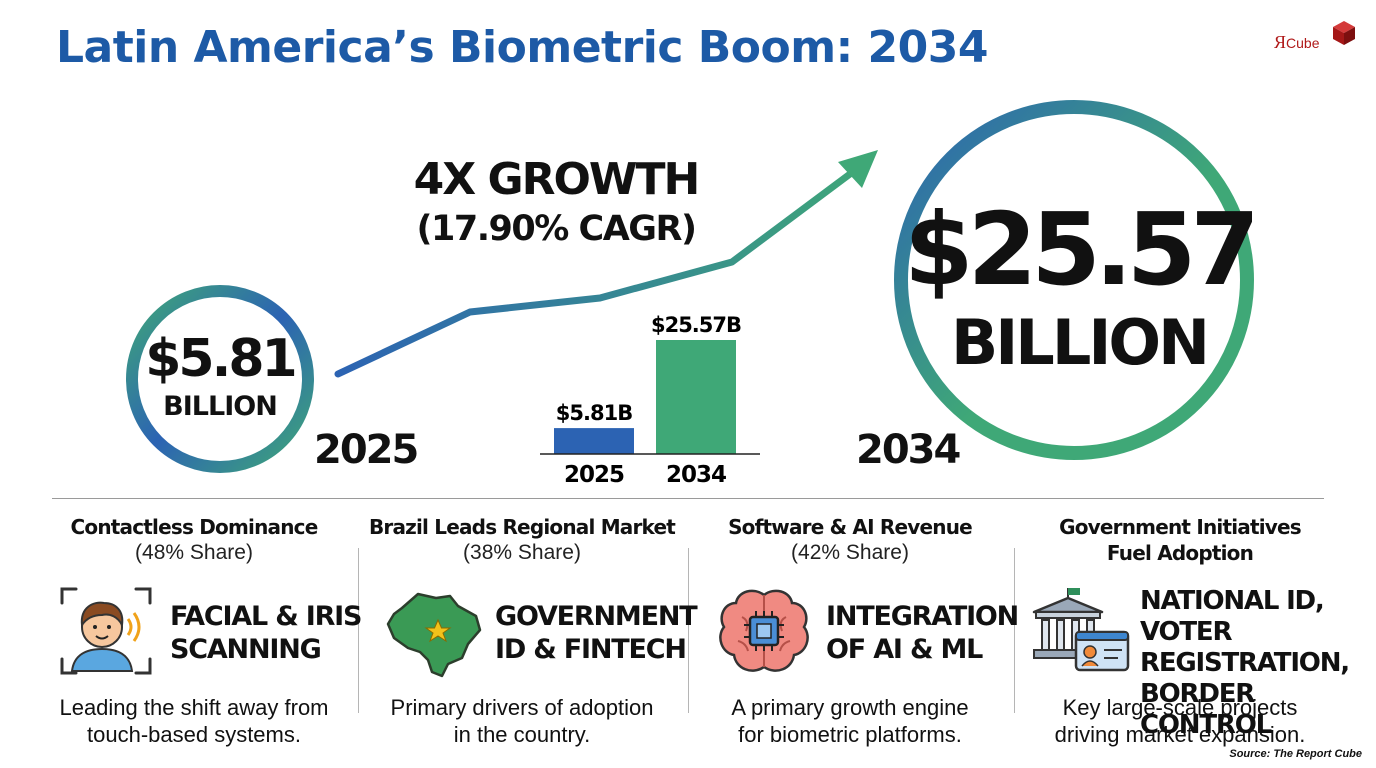 The image size is (1376, 768). Describe the element at coordinates (908, 450) in the screenshot. I see `end-year: 2034` at that location.